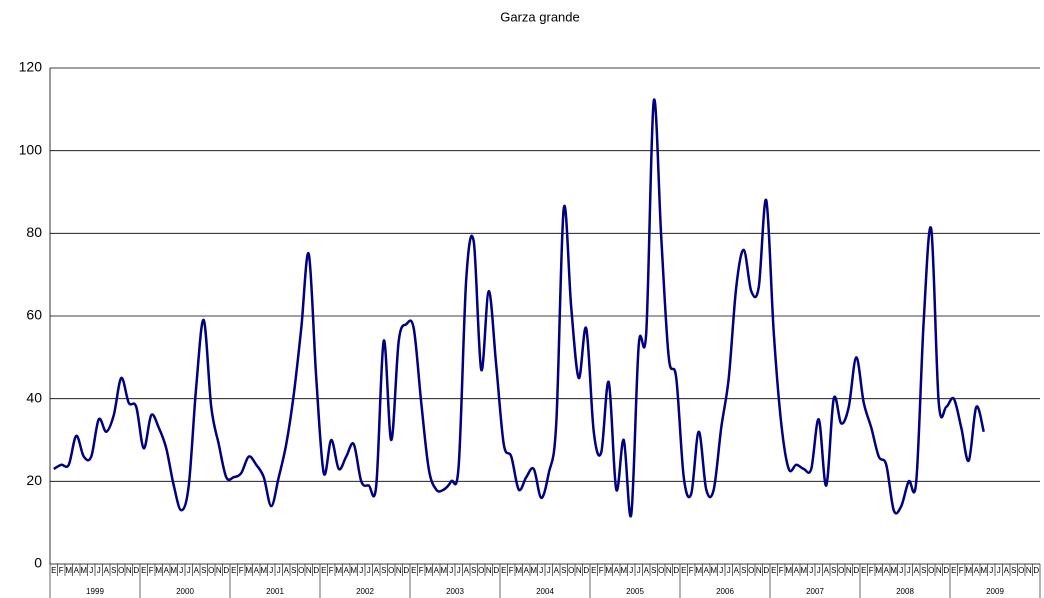 This screenshot has width=1044, height=598. What do you see at coordinates (540, 16) in the screenshot?
I see `chart-title: Garza grande` at bounding box center [540, 16].